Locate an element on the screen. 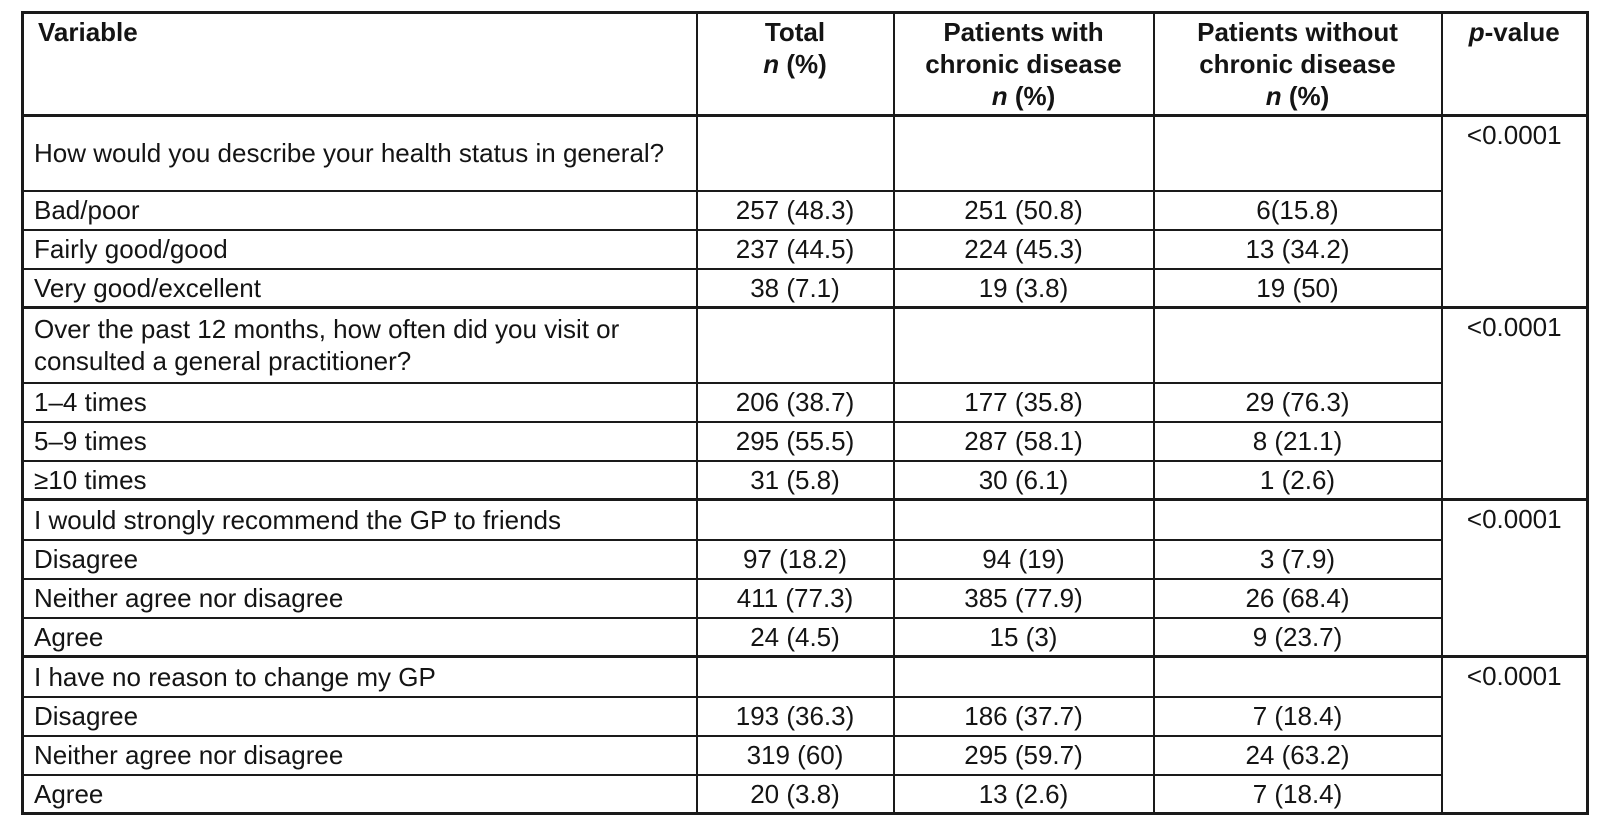 The height and width of the screenshot is (818, 1600). with-cd-cell: 177 (35.8) is located at coordinates (1023, 402).